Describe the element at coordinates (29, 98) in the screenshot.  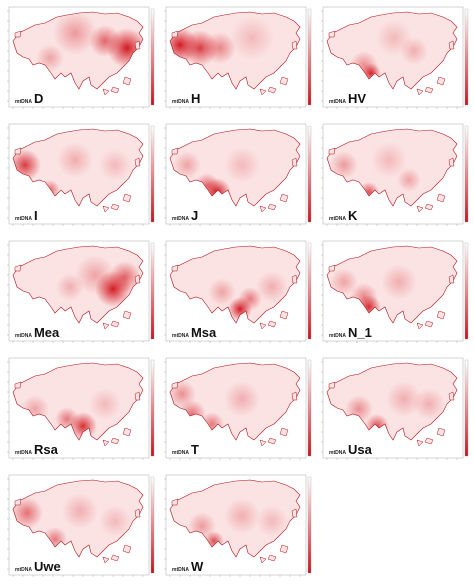
I see `haplogroup-label: mtDNA D` at that location.